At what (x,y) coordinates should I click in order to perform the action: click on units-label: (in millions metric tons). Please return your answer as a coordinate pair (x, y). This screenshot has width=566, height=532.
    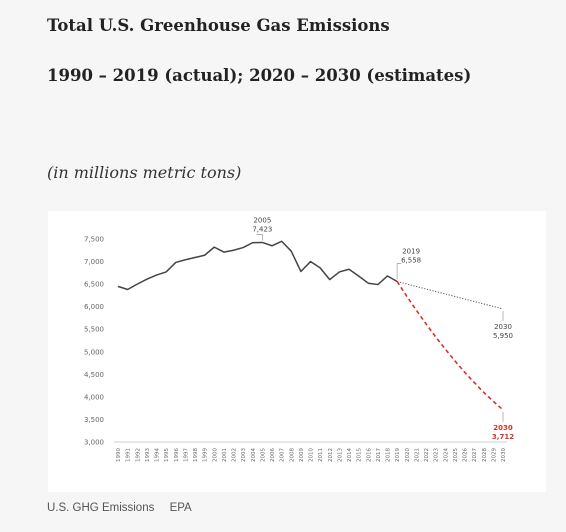
    Looking at the image, I should click on (144, 172).